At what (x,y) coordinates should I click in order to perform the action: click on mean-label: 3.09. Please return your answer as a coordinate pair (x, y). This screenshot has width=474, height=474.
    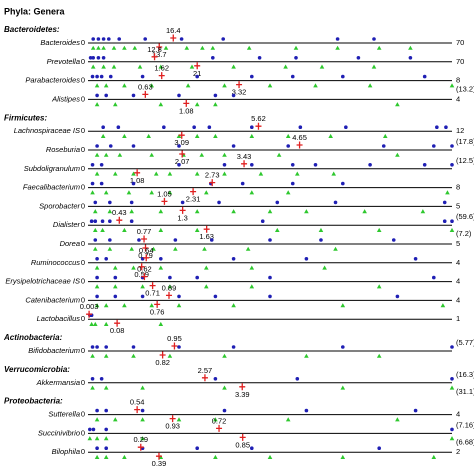
    Looking at the image, I should click on (181, 142).